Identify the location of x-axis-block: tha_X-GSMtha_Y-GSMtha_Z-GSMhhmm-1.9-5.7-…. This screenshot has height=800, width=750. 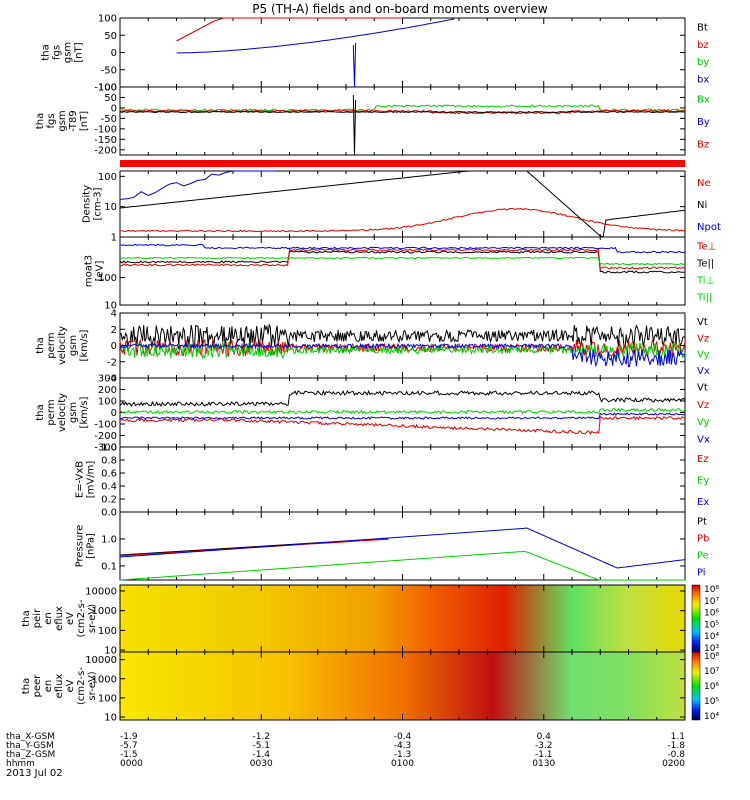
(345, 750).